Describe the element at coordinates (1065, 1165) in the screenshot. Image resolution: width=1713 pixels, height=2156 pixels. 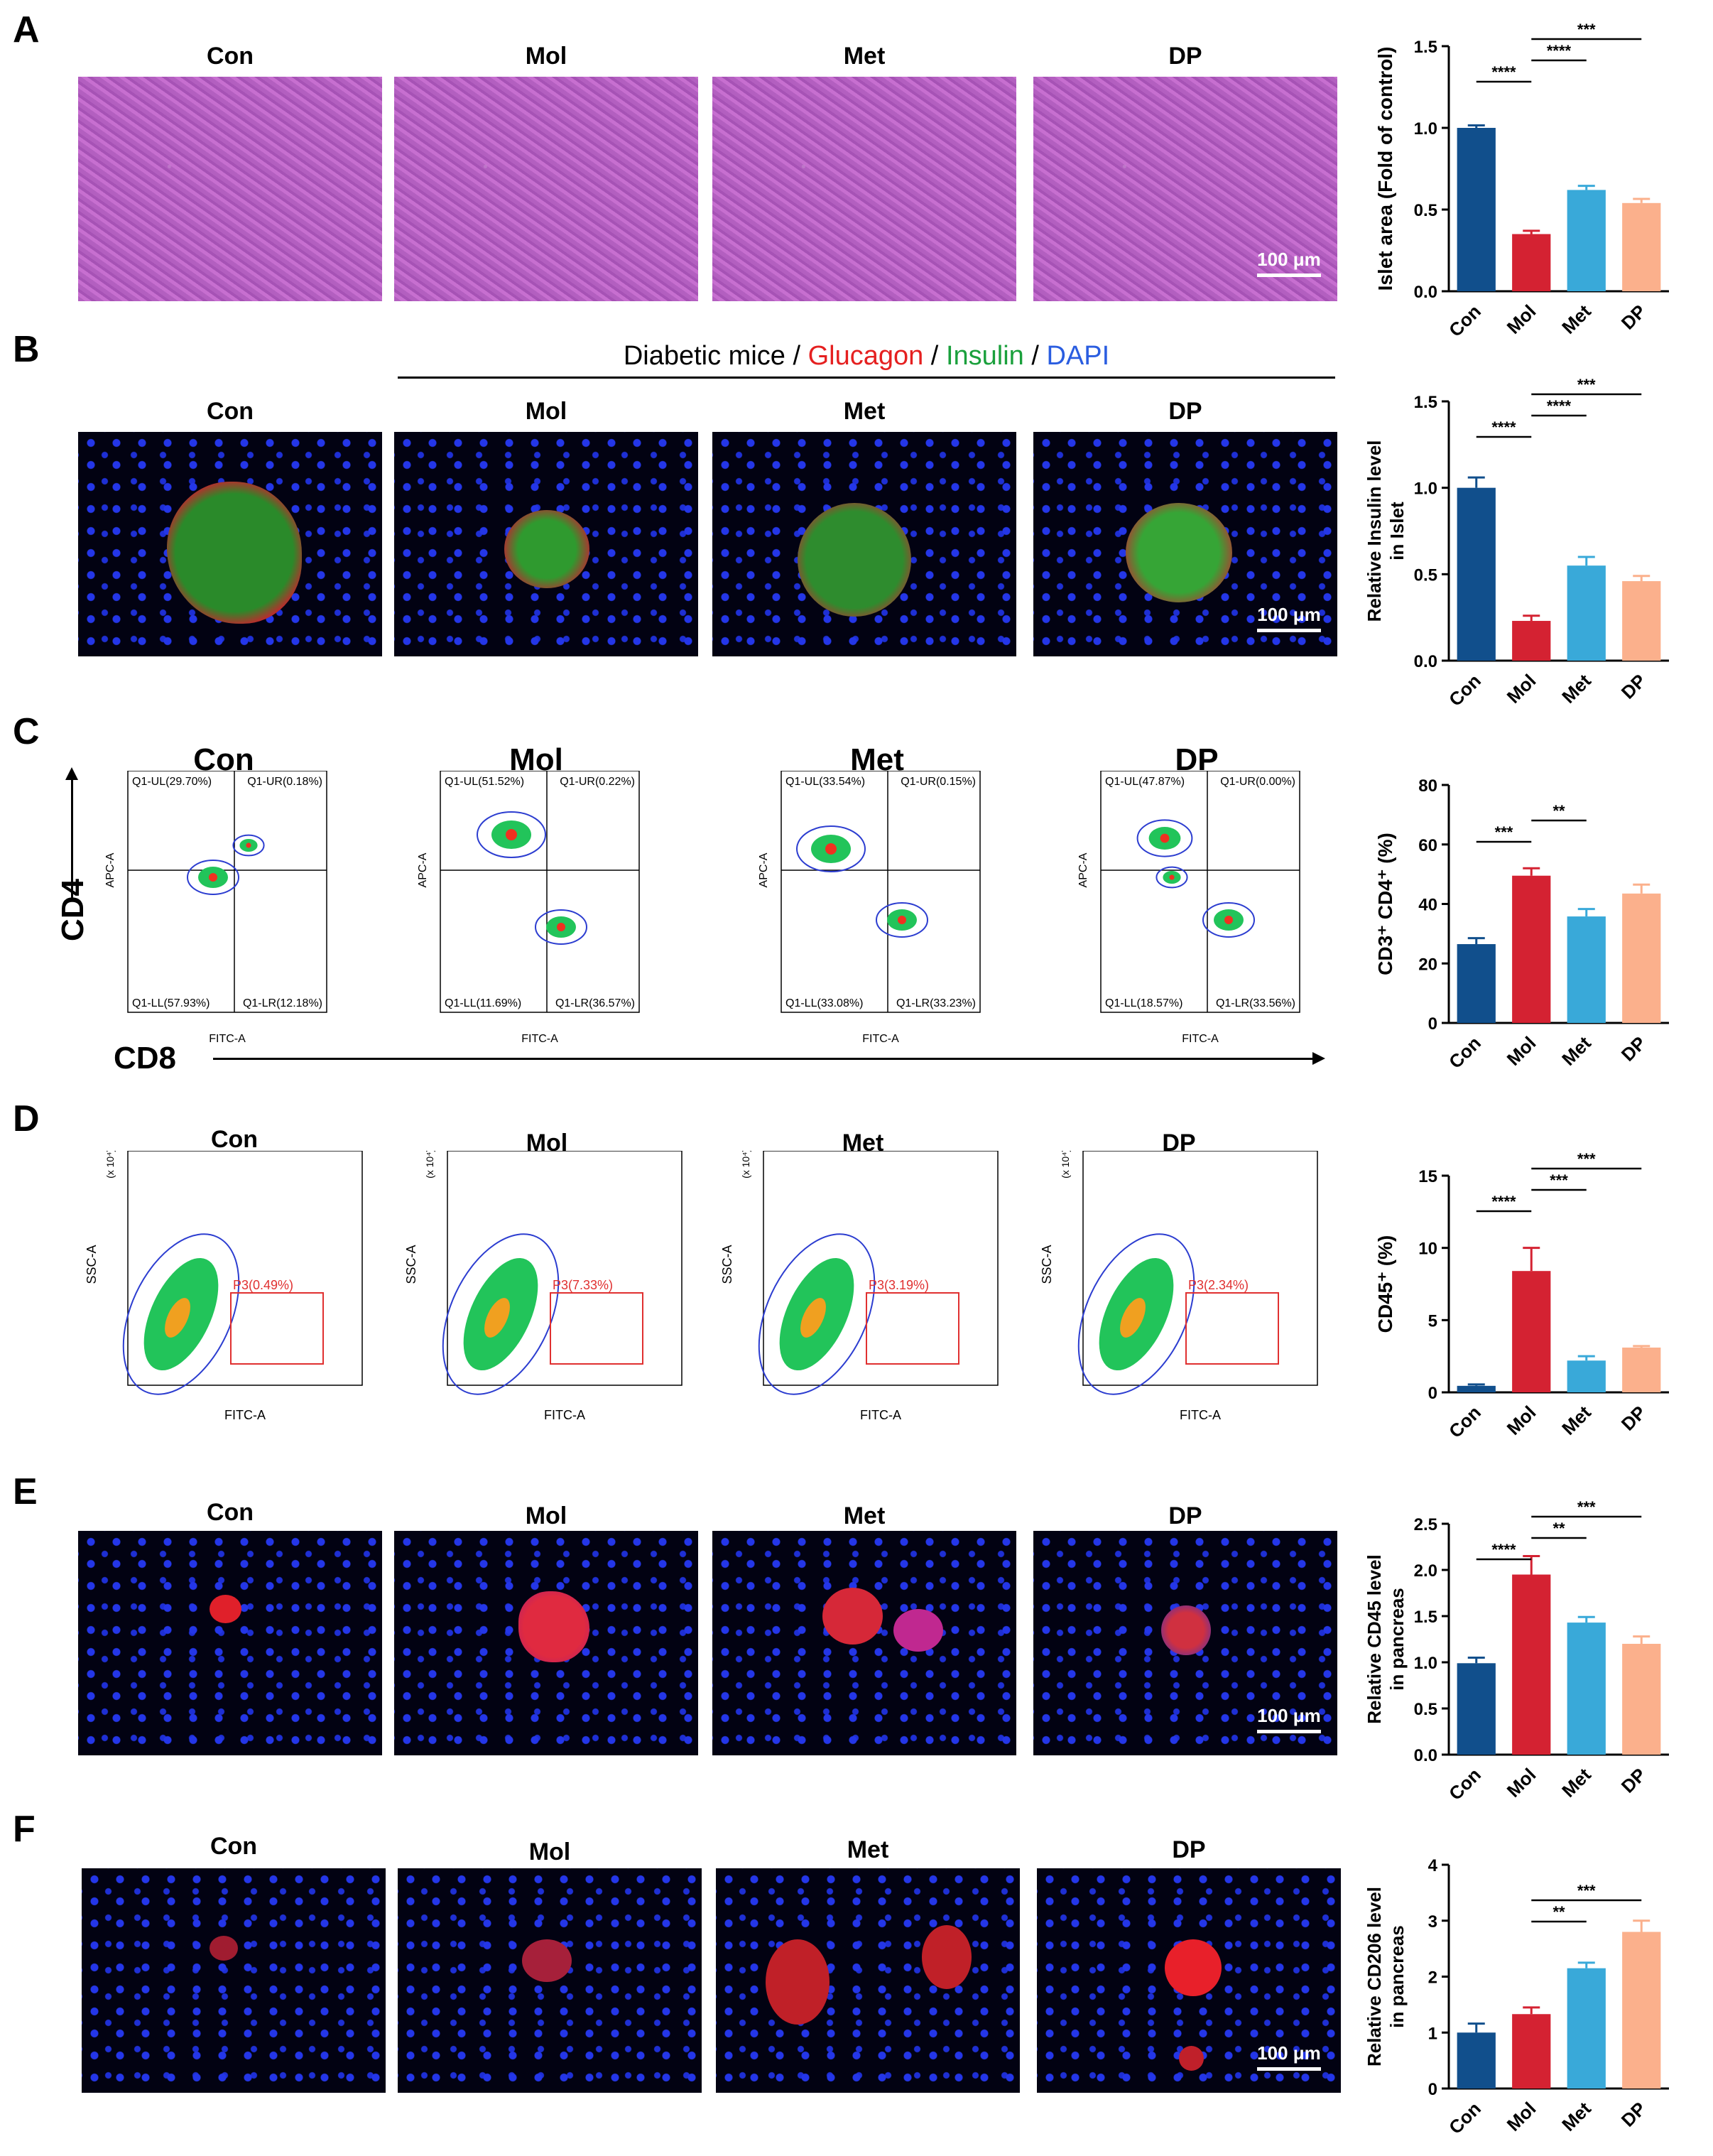
I see `y-multiplier-label: (x 10⁴)` at that location.